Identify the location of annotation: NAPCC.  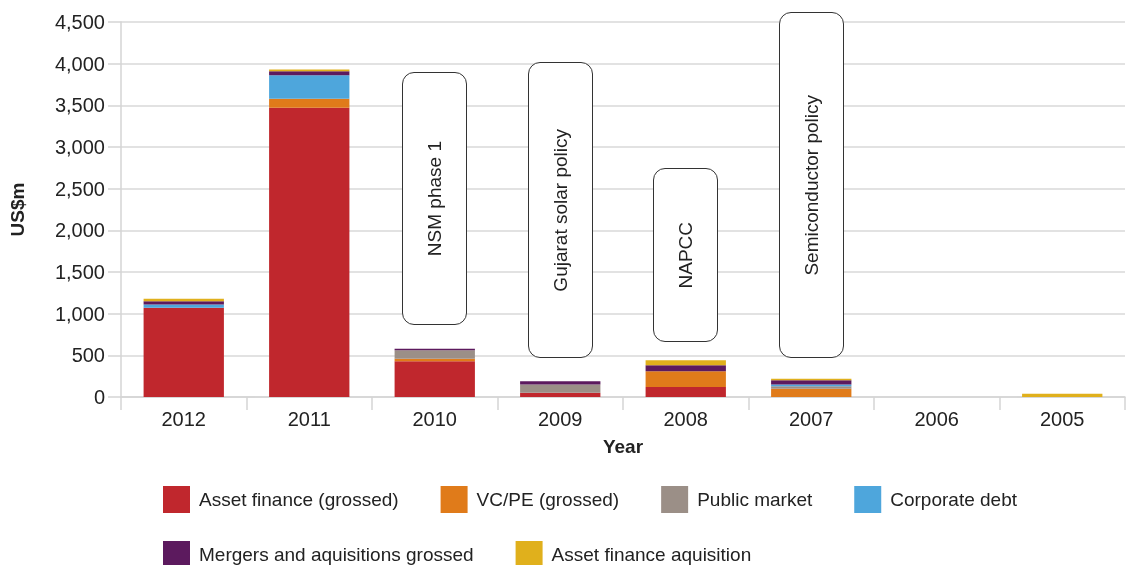
(686, 255).